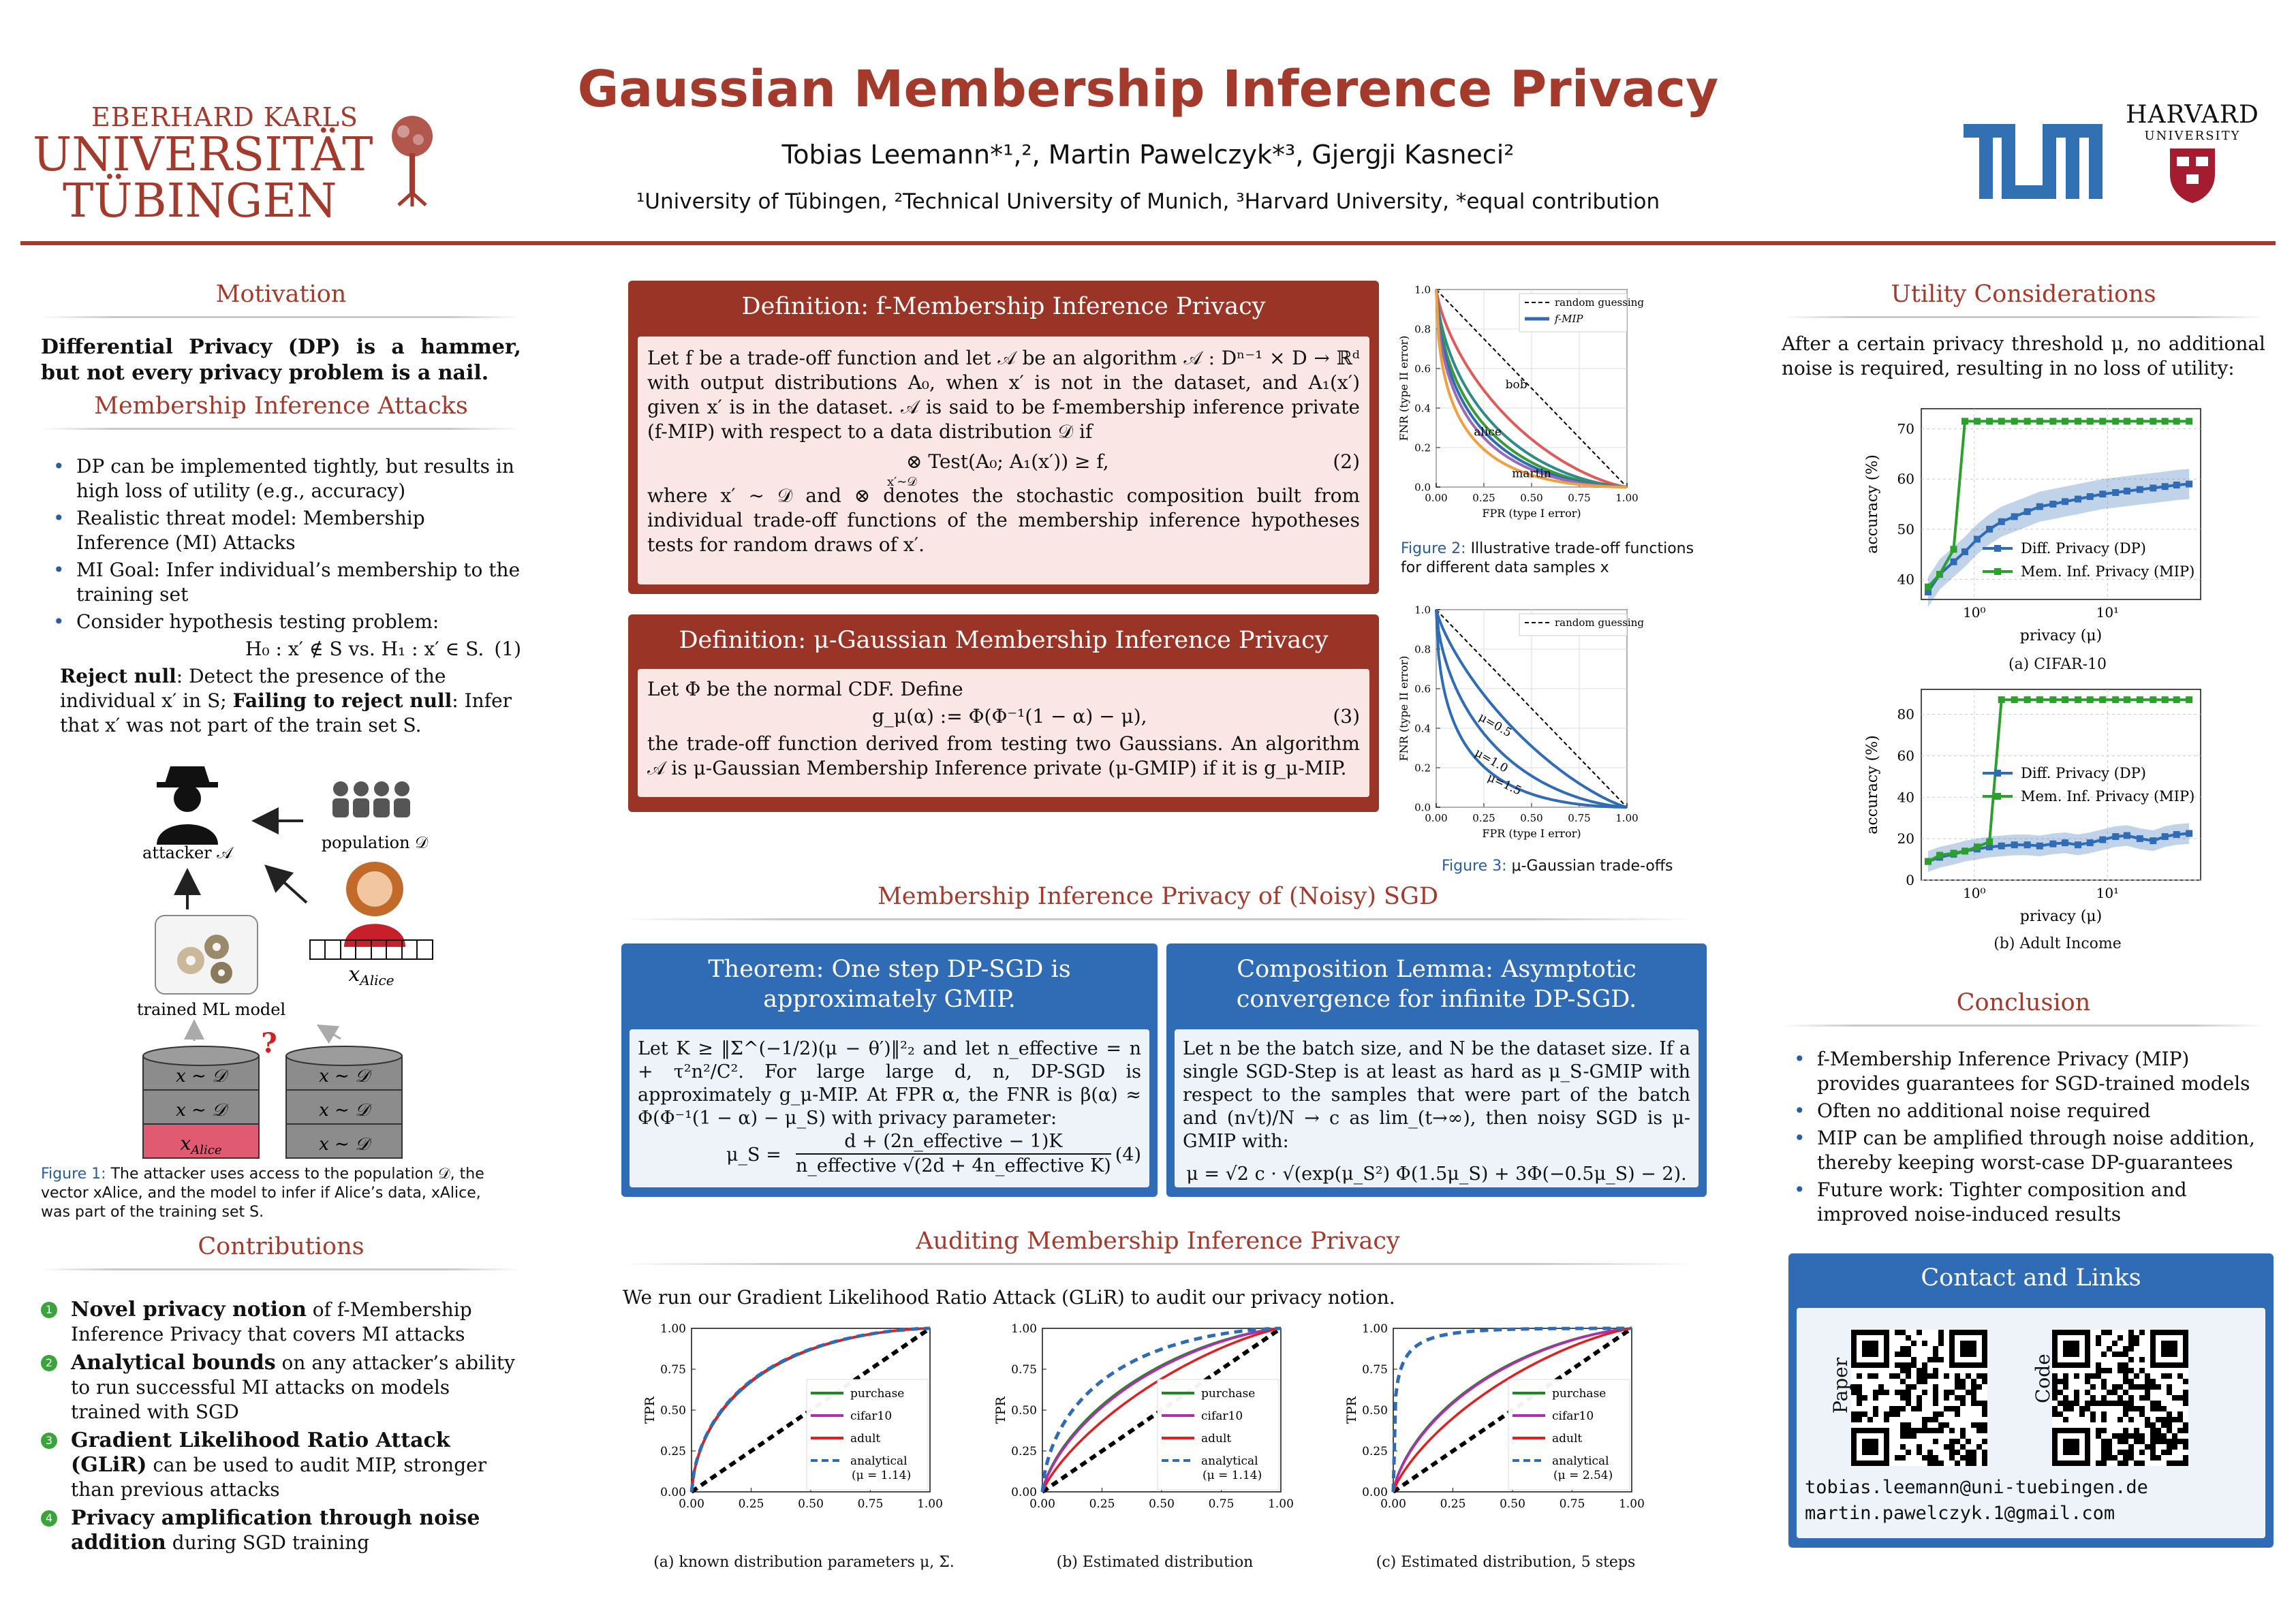 Image resolution: width=2296 pixels, height=1624 pixels. I want to click on y-tick-label: 1.00, so click(673, 1329).